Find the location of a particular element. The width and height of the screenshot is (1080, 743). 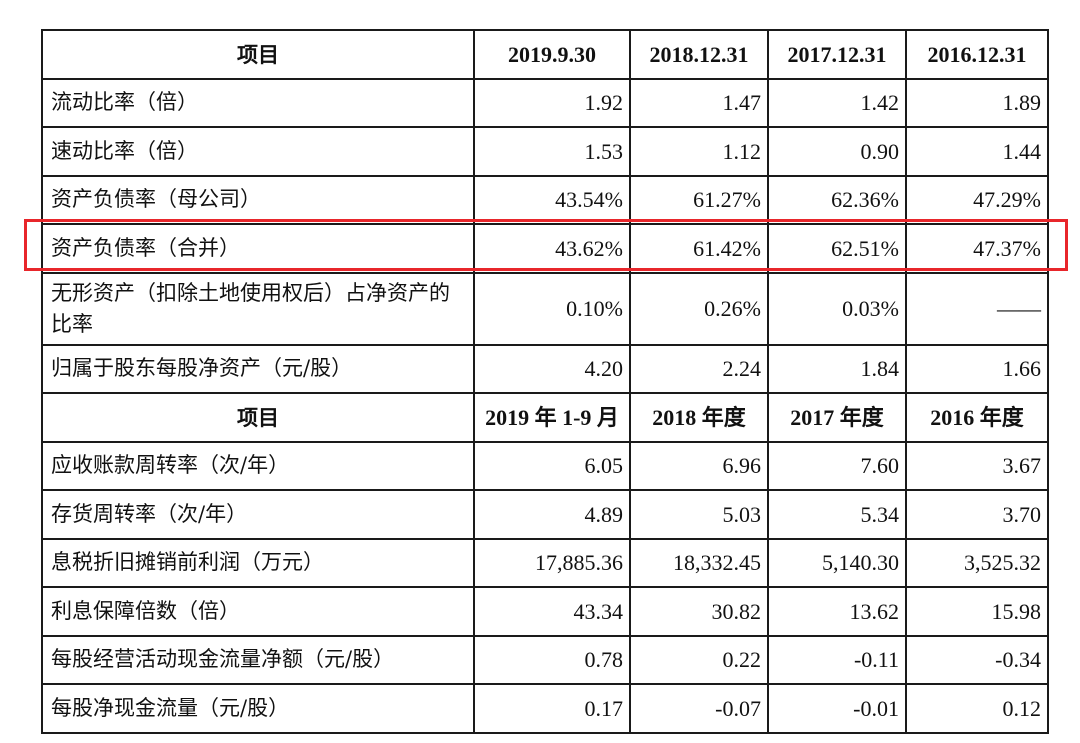

table-row: 利息保障倍数（倍） 43.34 30.82 13.62 15.98 is located at coordinates (545, 611).